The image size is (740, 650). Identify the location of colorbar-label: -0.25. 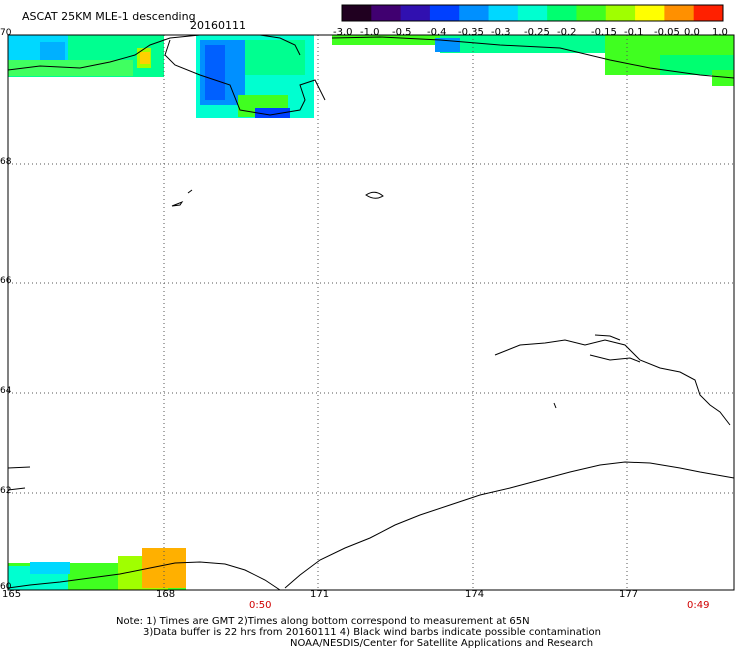
(537, 32).